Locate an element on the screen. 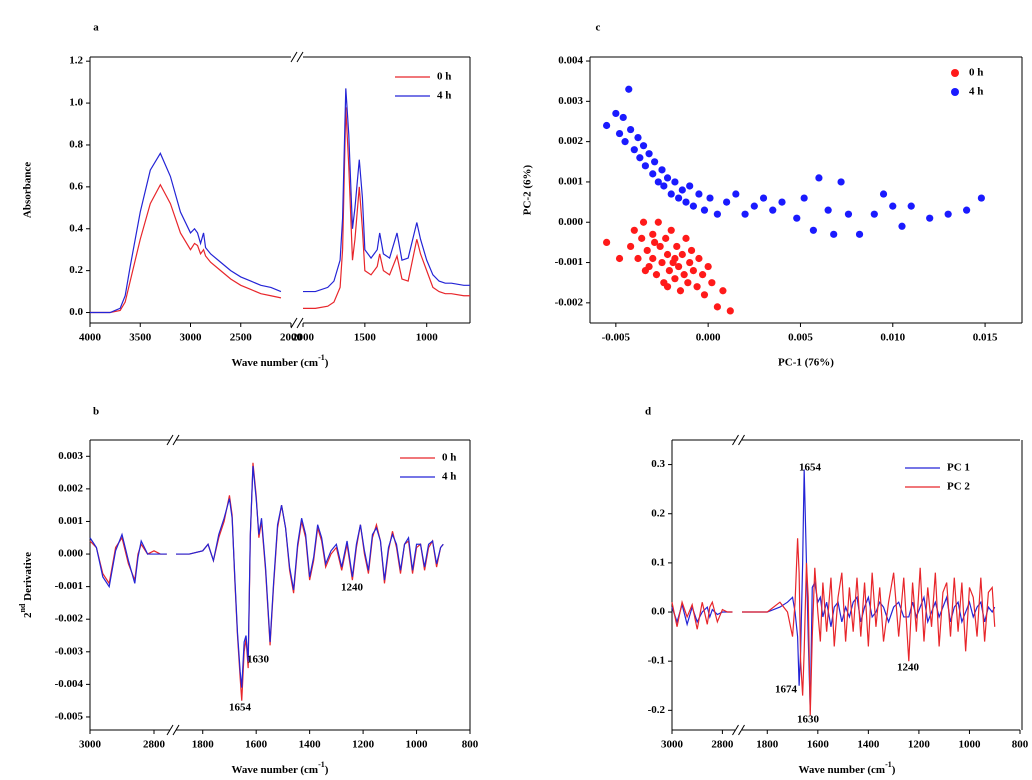 This screenshot has width=1032, height=780. x-tick-label: 1400 is located at coordinates (868, 745).